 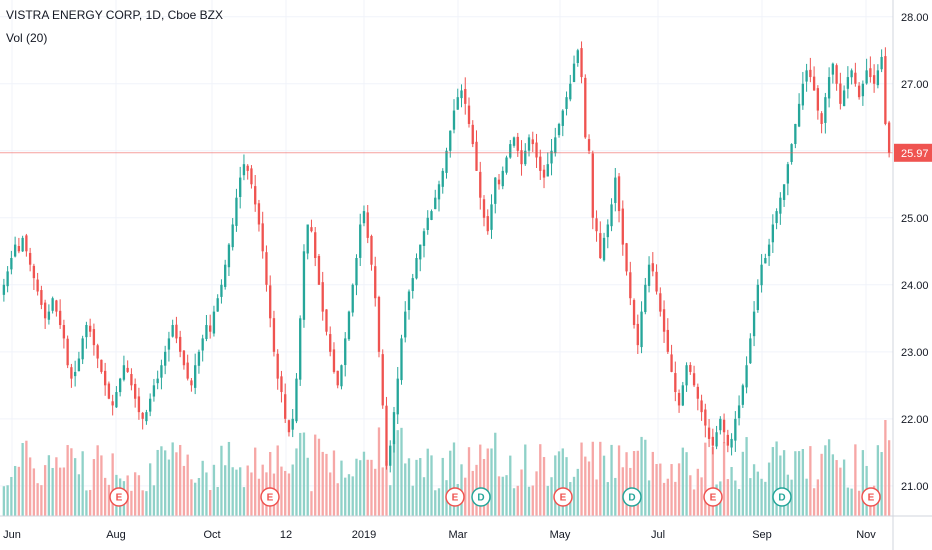 I want to click on chart-legend-title: VISTRA ENERGY CORP, 1D, Cboe BZX, so click(x=114, y=15).